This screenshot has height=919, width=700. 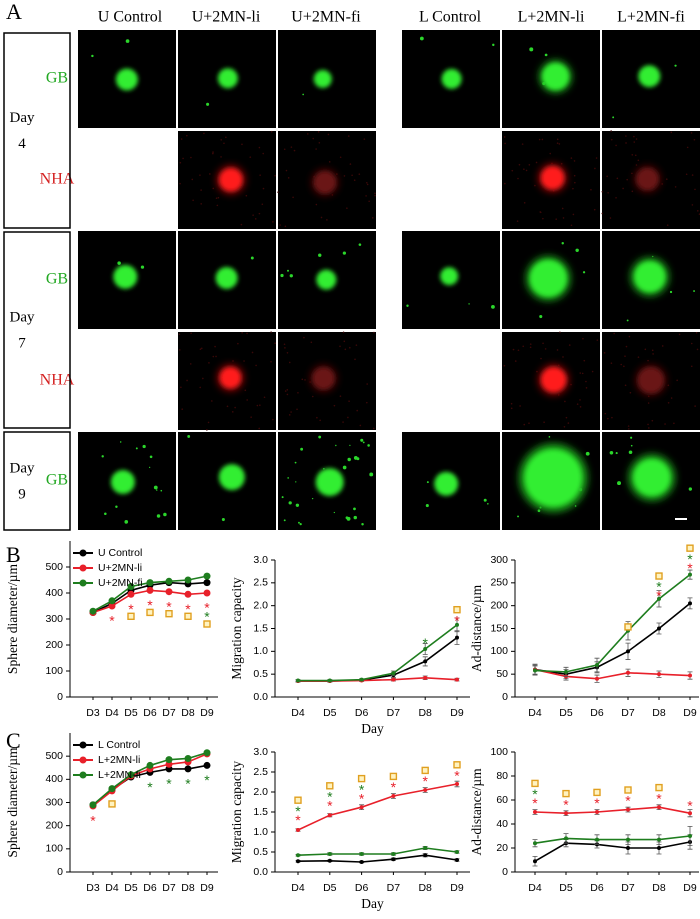 What do you see at coordinates (83, 553) in the screenshot?
I see `legend-marker` at bounding box center [83, 553].